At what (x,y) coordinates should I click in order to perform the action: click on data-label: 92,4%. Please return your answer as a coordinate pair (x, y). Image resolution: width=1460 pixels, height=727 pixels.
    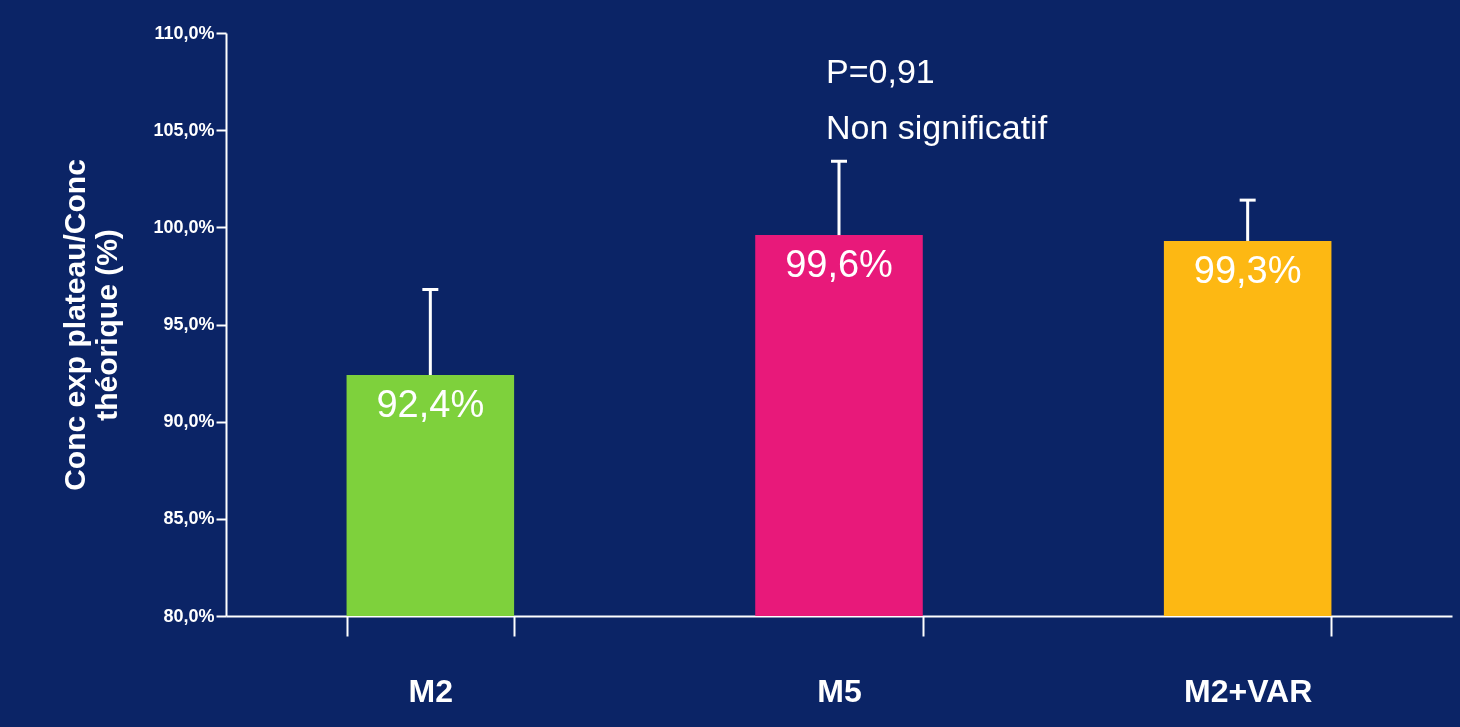
    Looking at the image, I should click on (430, 404).